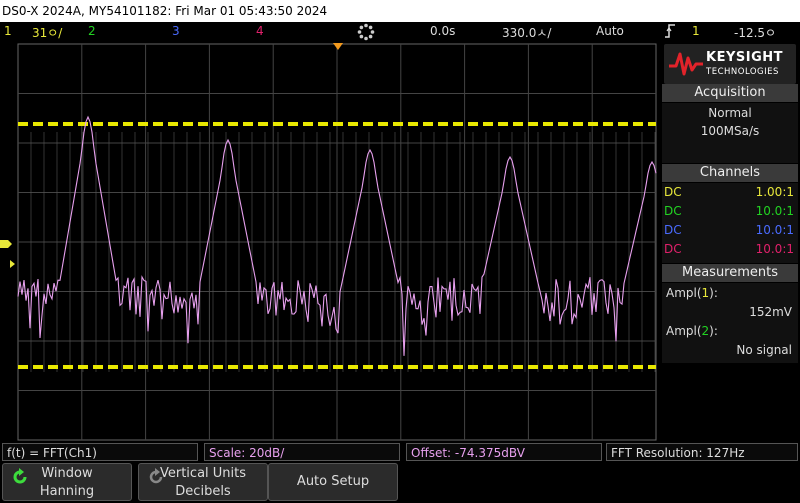 This screenshot has height=503, width=800. I want to click on rotate-knob-icon-dim, so click(156, 479).